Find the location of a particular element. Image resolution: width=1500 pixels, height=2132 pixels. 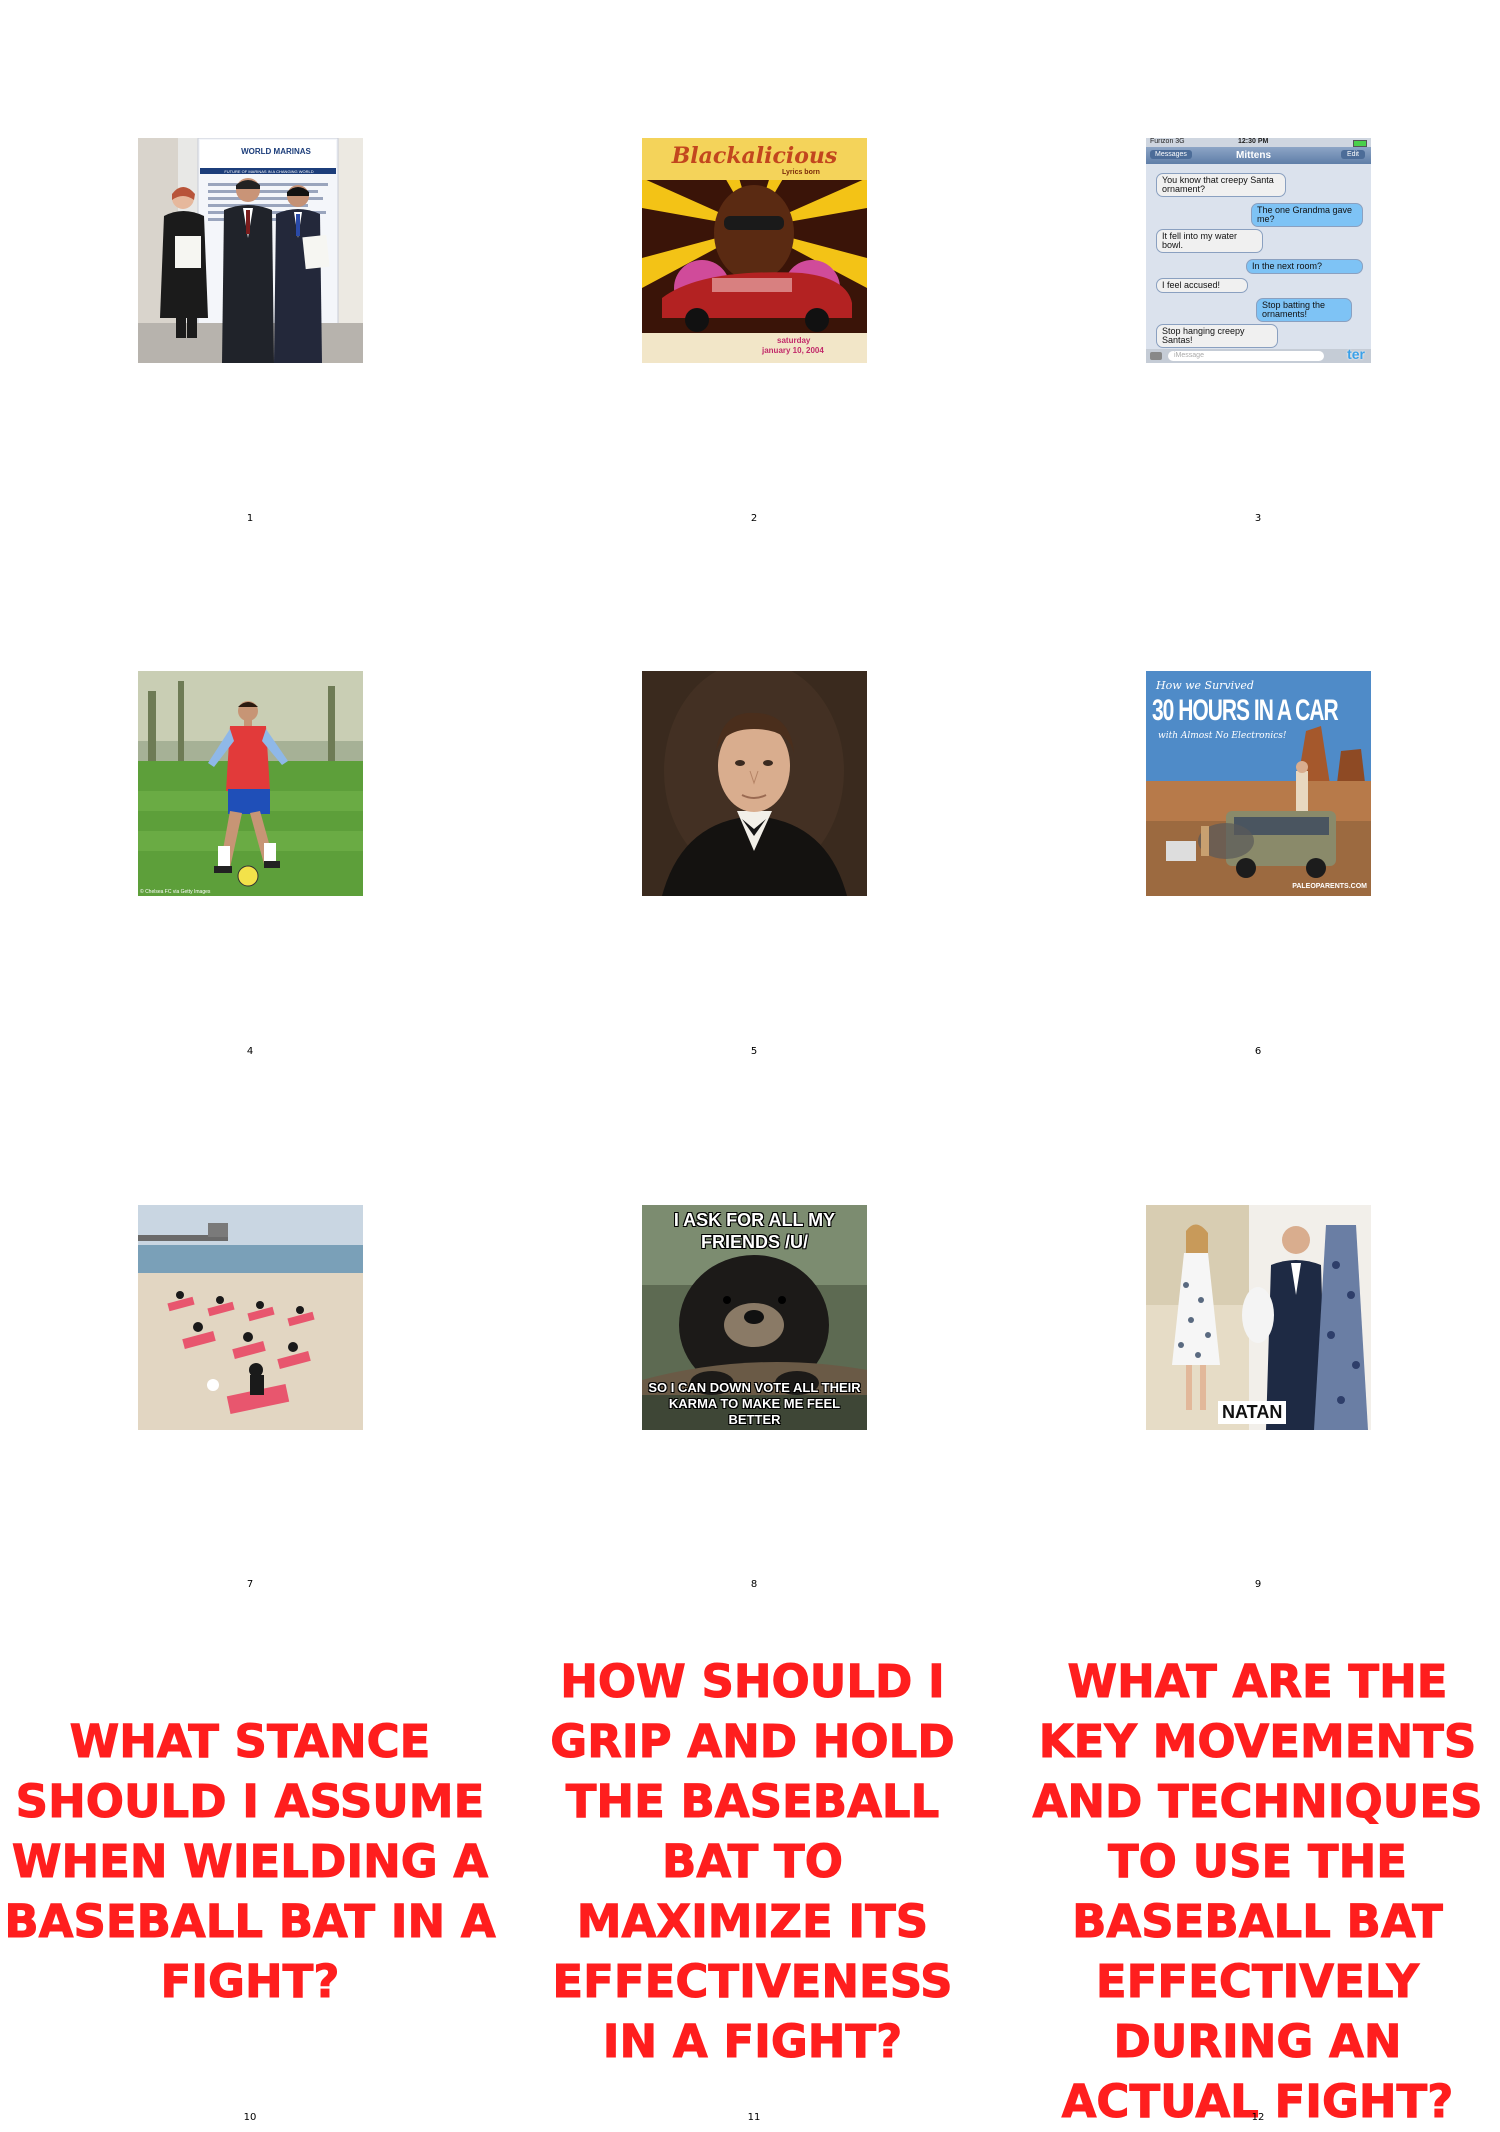

poster-subtitle-text: Lyrics born is located at coordinates (801, 172).